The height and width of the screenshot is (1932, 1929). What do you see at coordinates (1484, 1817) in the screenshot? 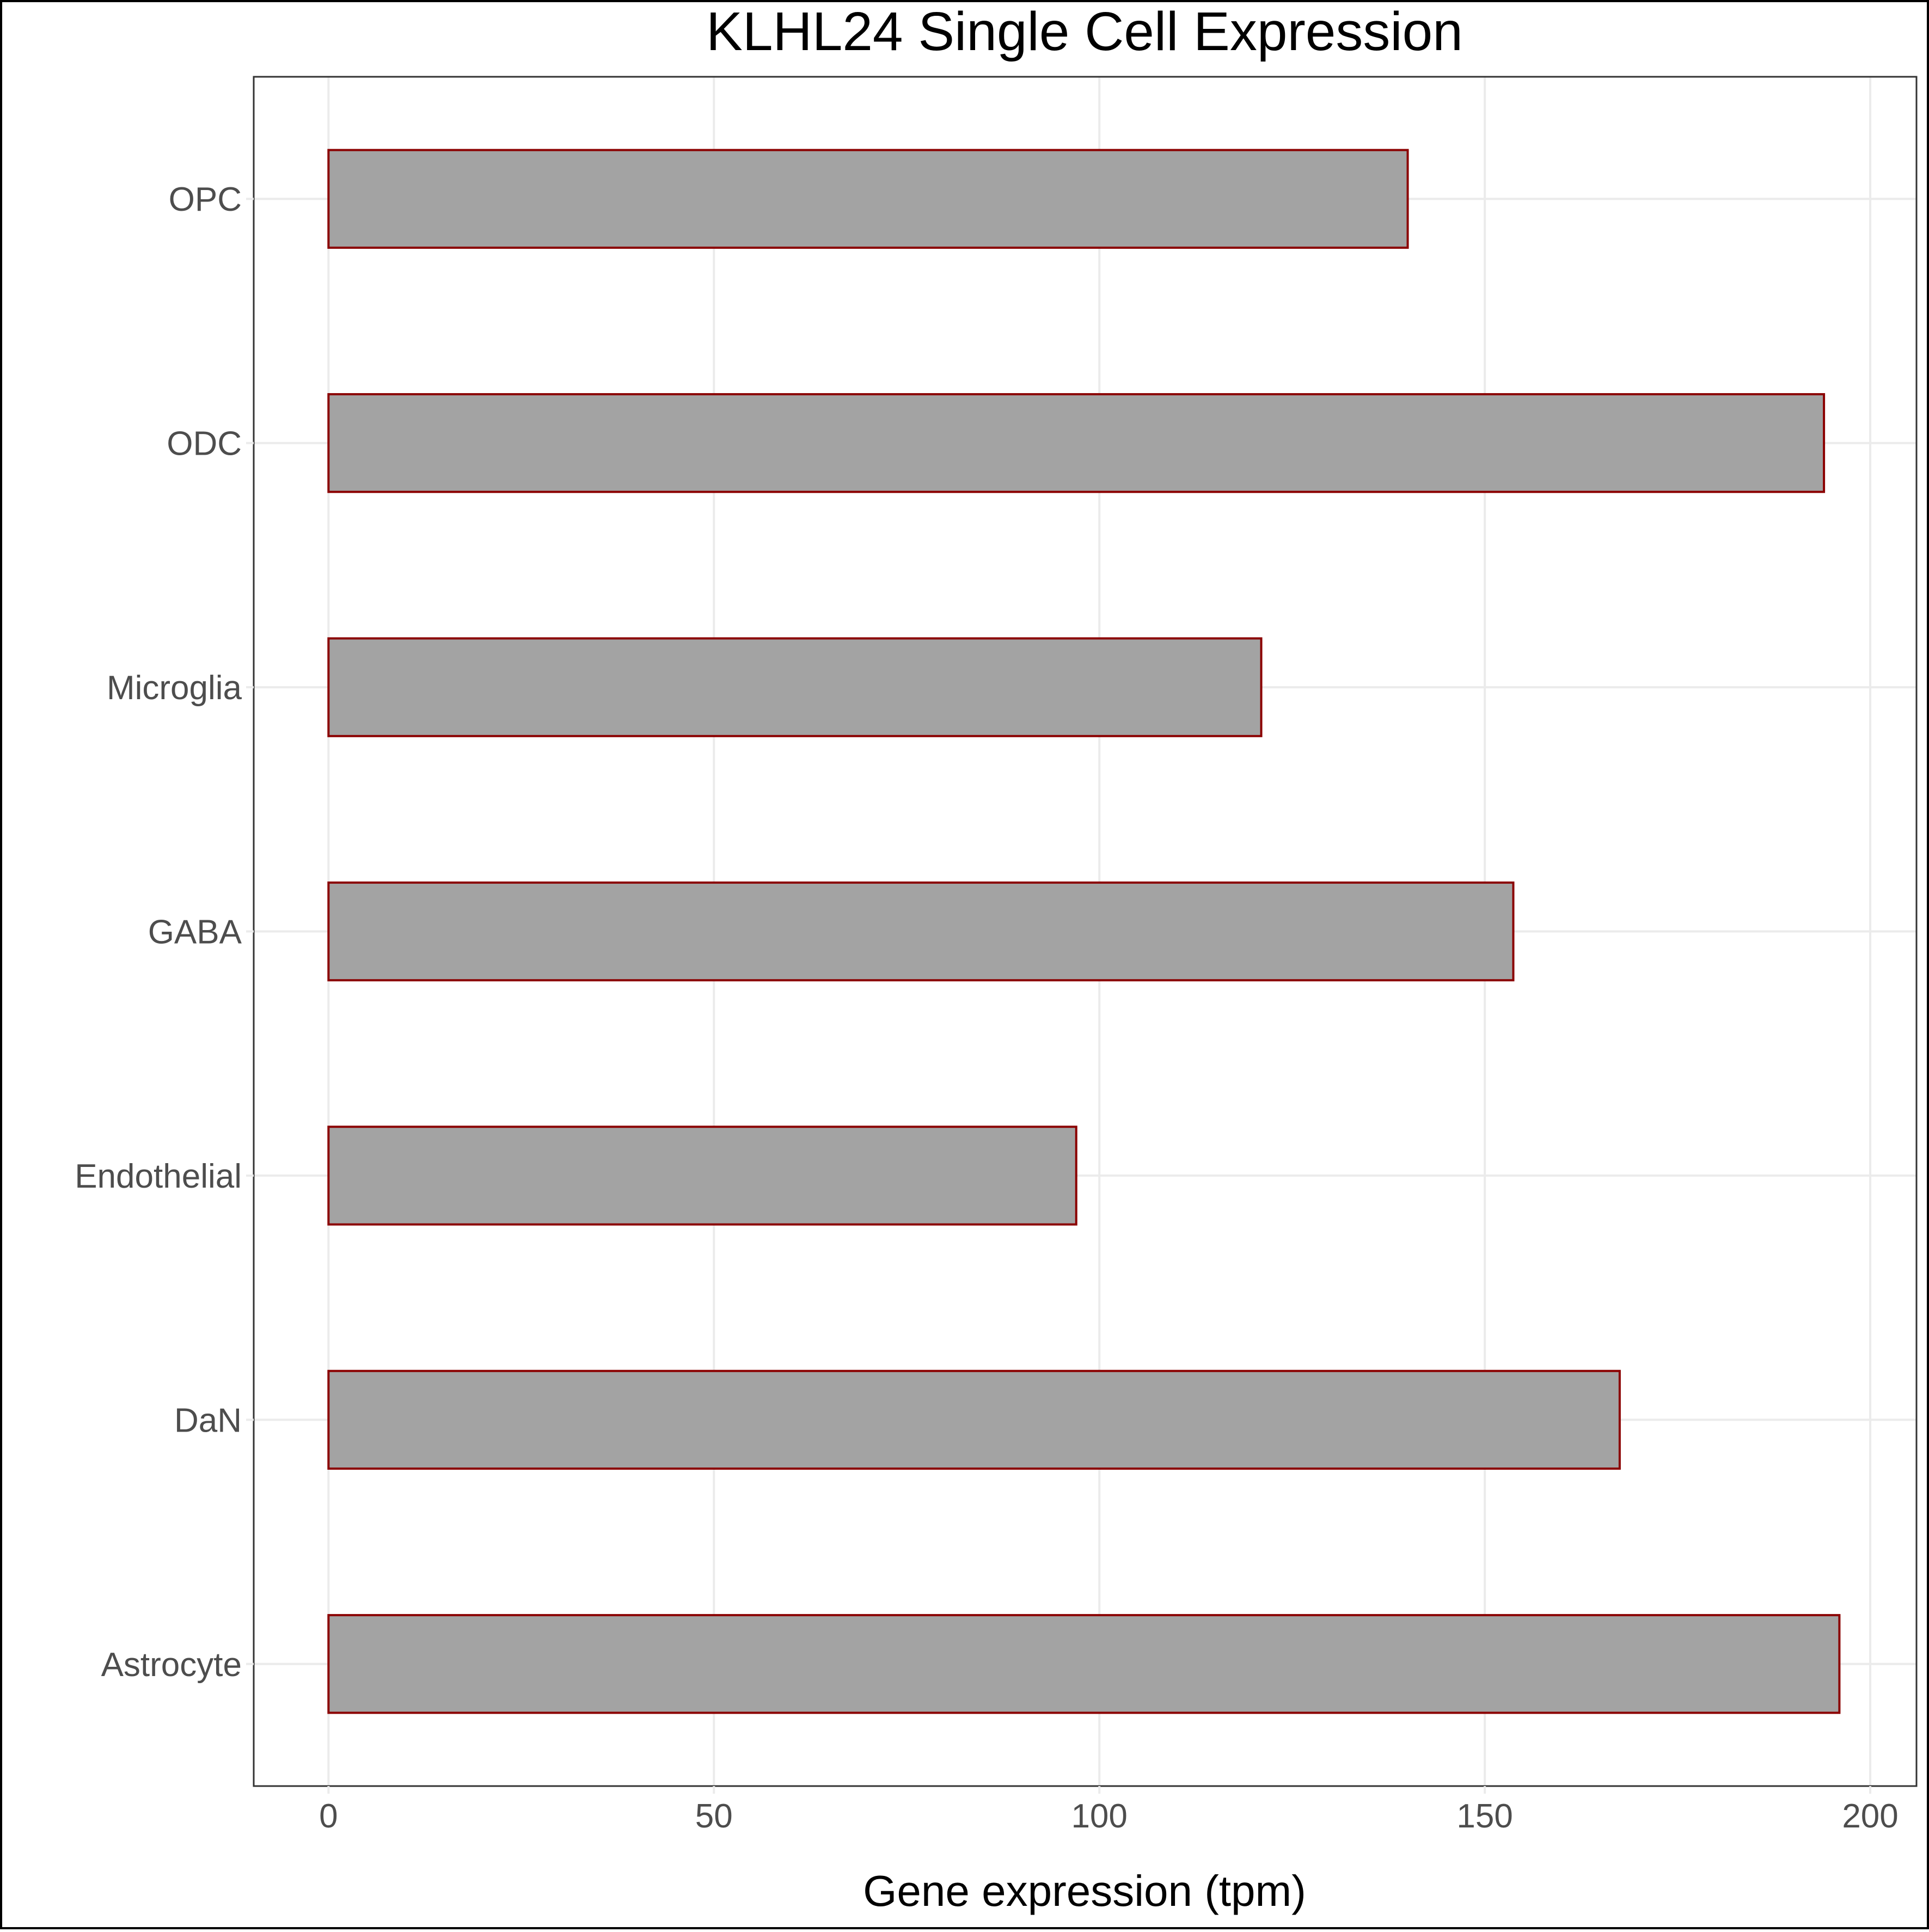
I see `x-tick-label: 150` at bounding box center [1484, 1817].